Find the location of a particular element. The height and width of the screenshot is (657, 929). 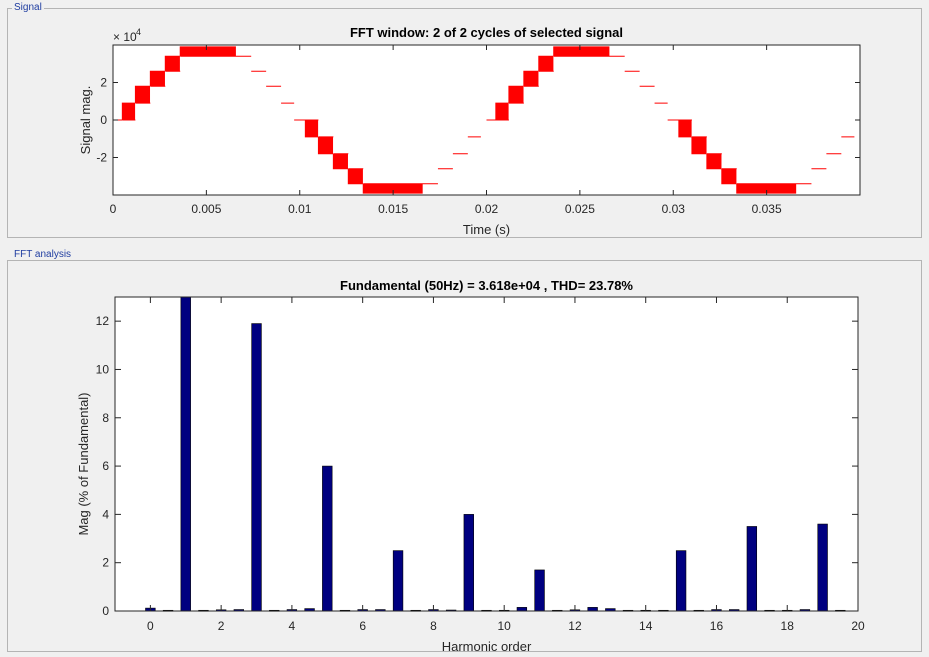

signal-x-tick-label: 0.005 is located at coordinates (206, 209).